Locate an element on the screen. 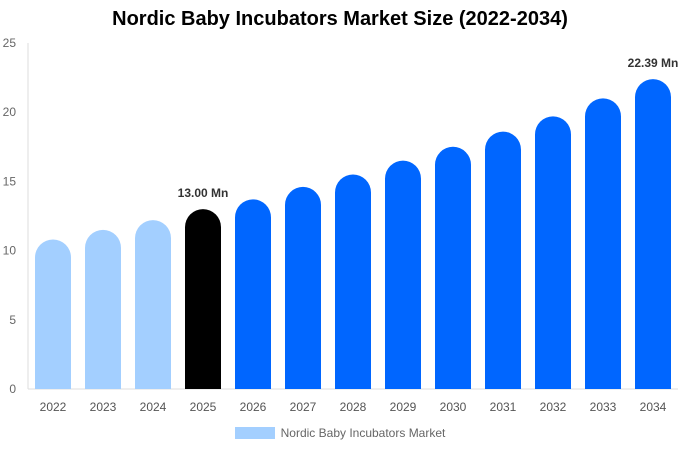  bar-2027 is located at coordinates (303, 287).